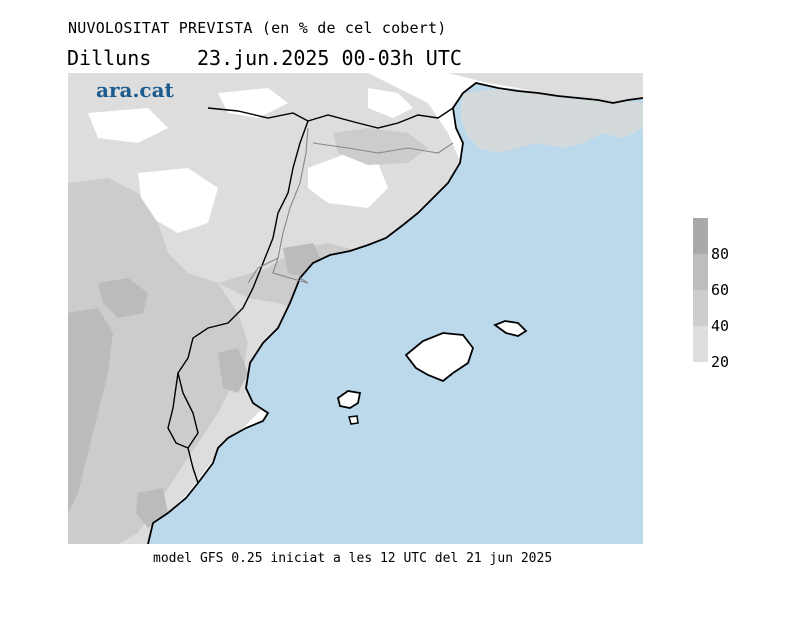 Image resolution: width=800 pixels, height=617 pixels. What do you see at coordinates (551, 120) in the screenshot?
I see `cloud-over-sea` at bounding box center [551, 120].